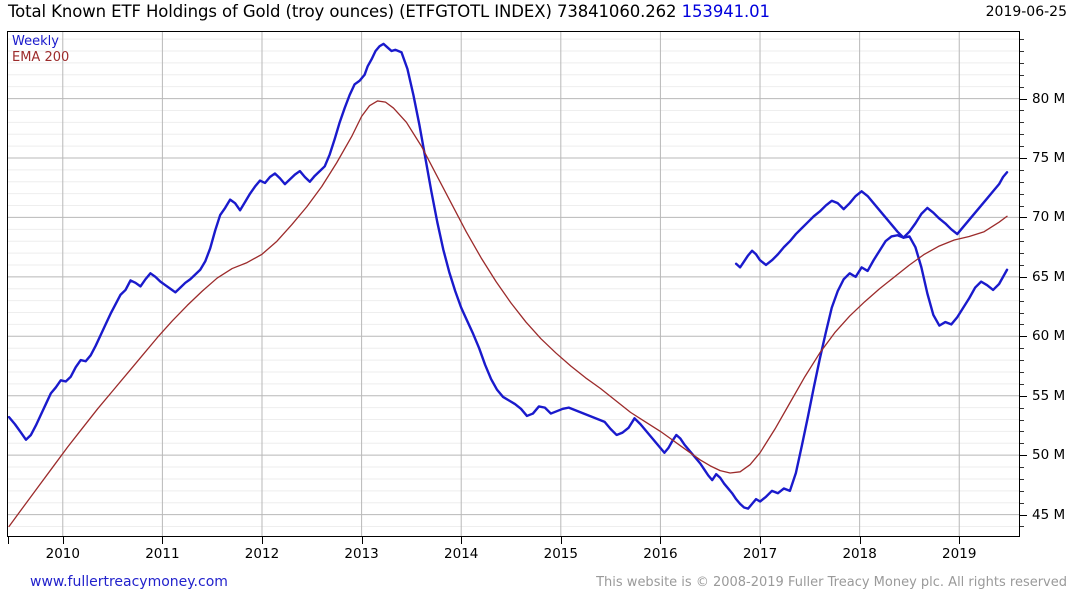 The height and width of the screenshot is (600, 1075). I want to click on x-tick-label: 2016, so click(660, 554).